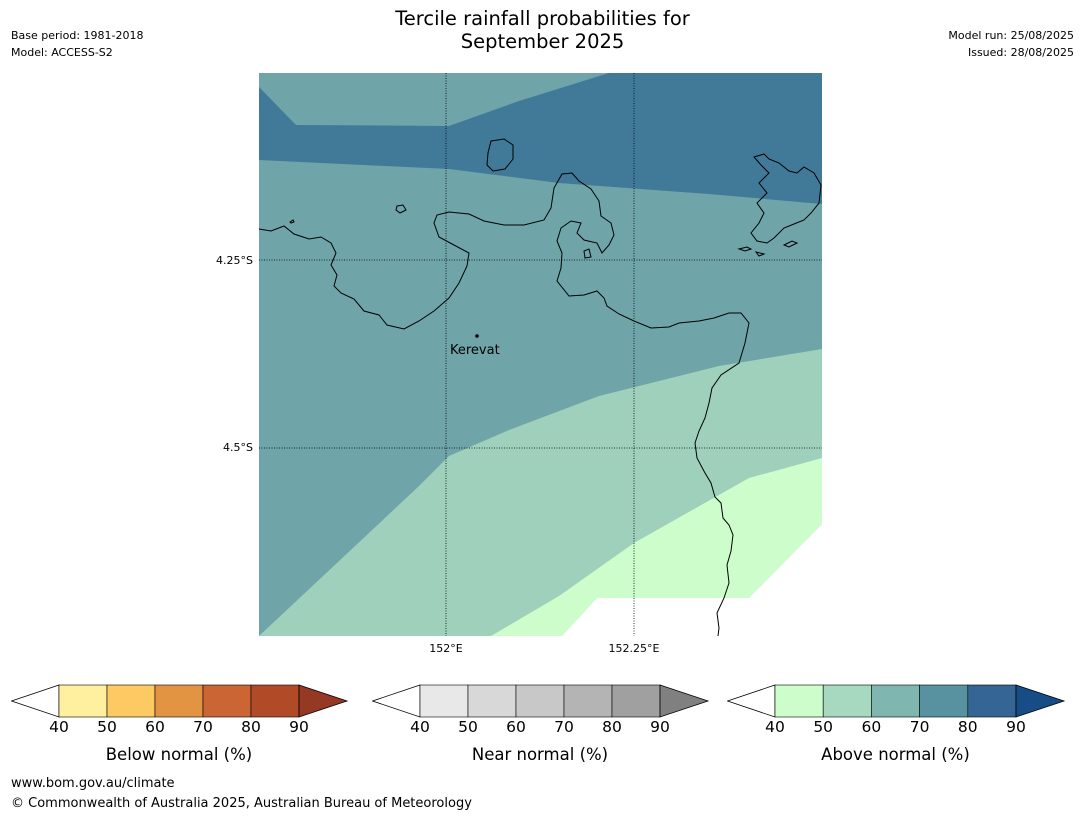  What do you see at coordinates (540, 754) in the screenshot?
I see `colorbar-label-near-normal: Near normal (%)` at bounding box center [540, 754].